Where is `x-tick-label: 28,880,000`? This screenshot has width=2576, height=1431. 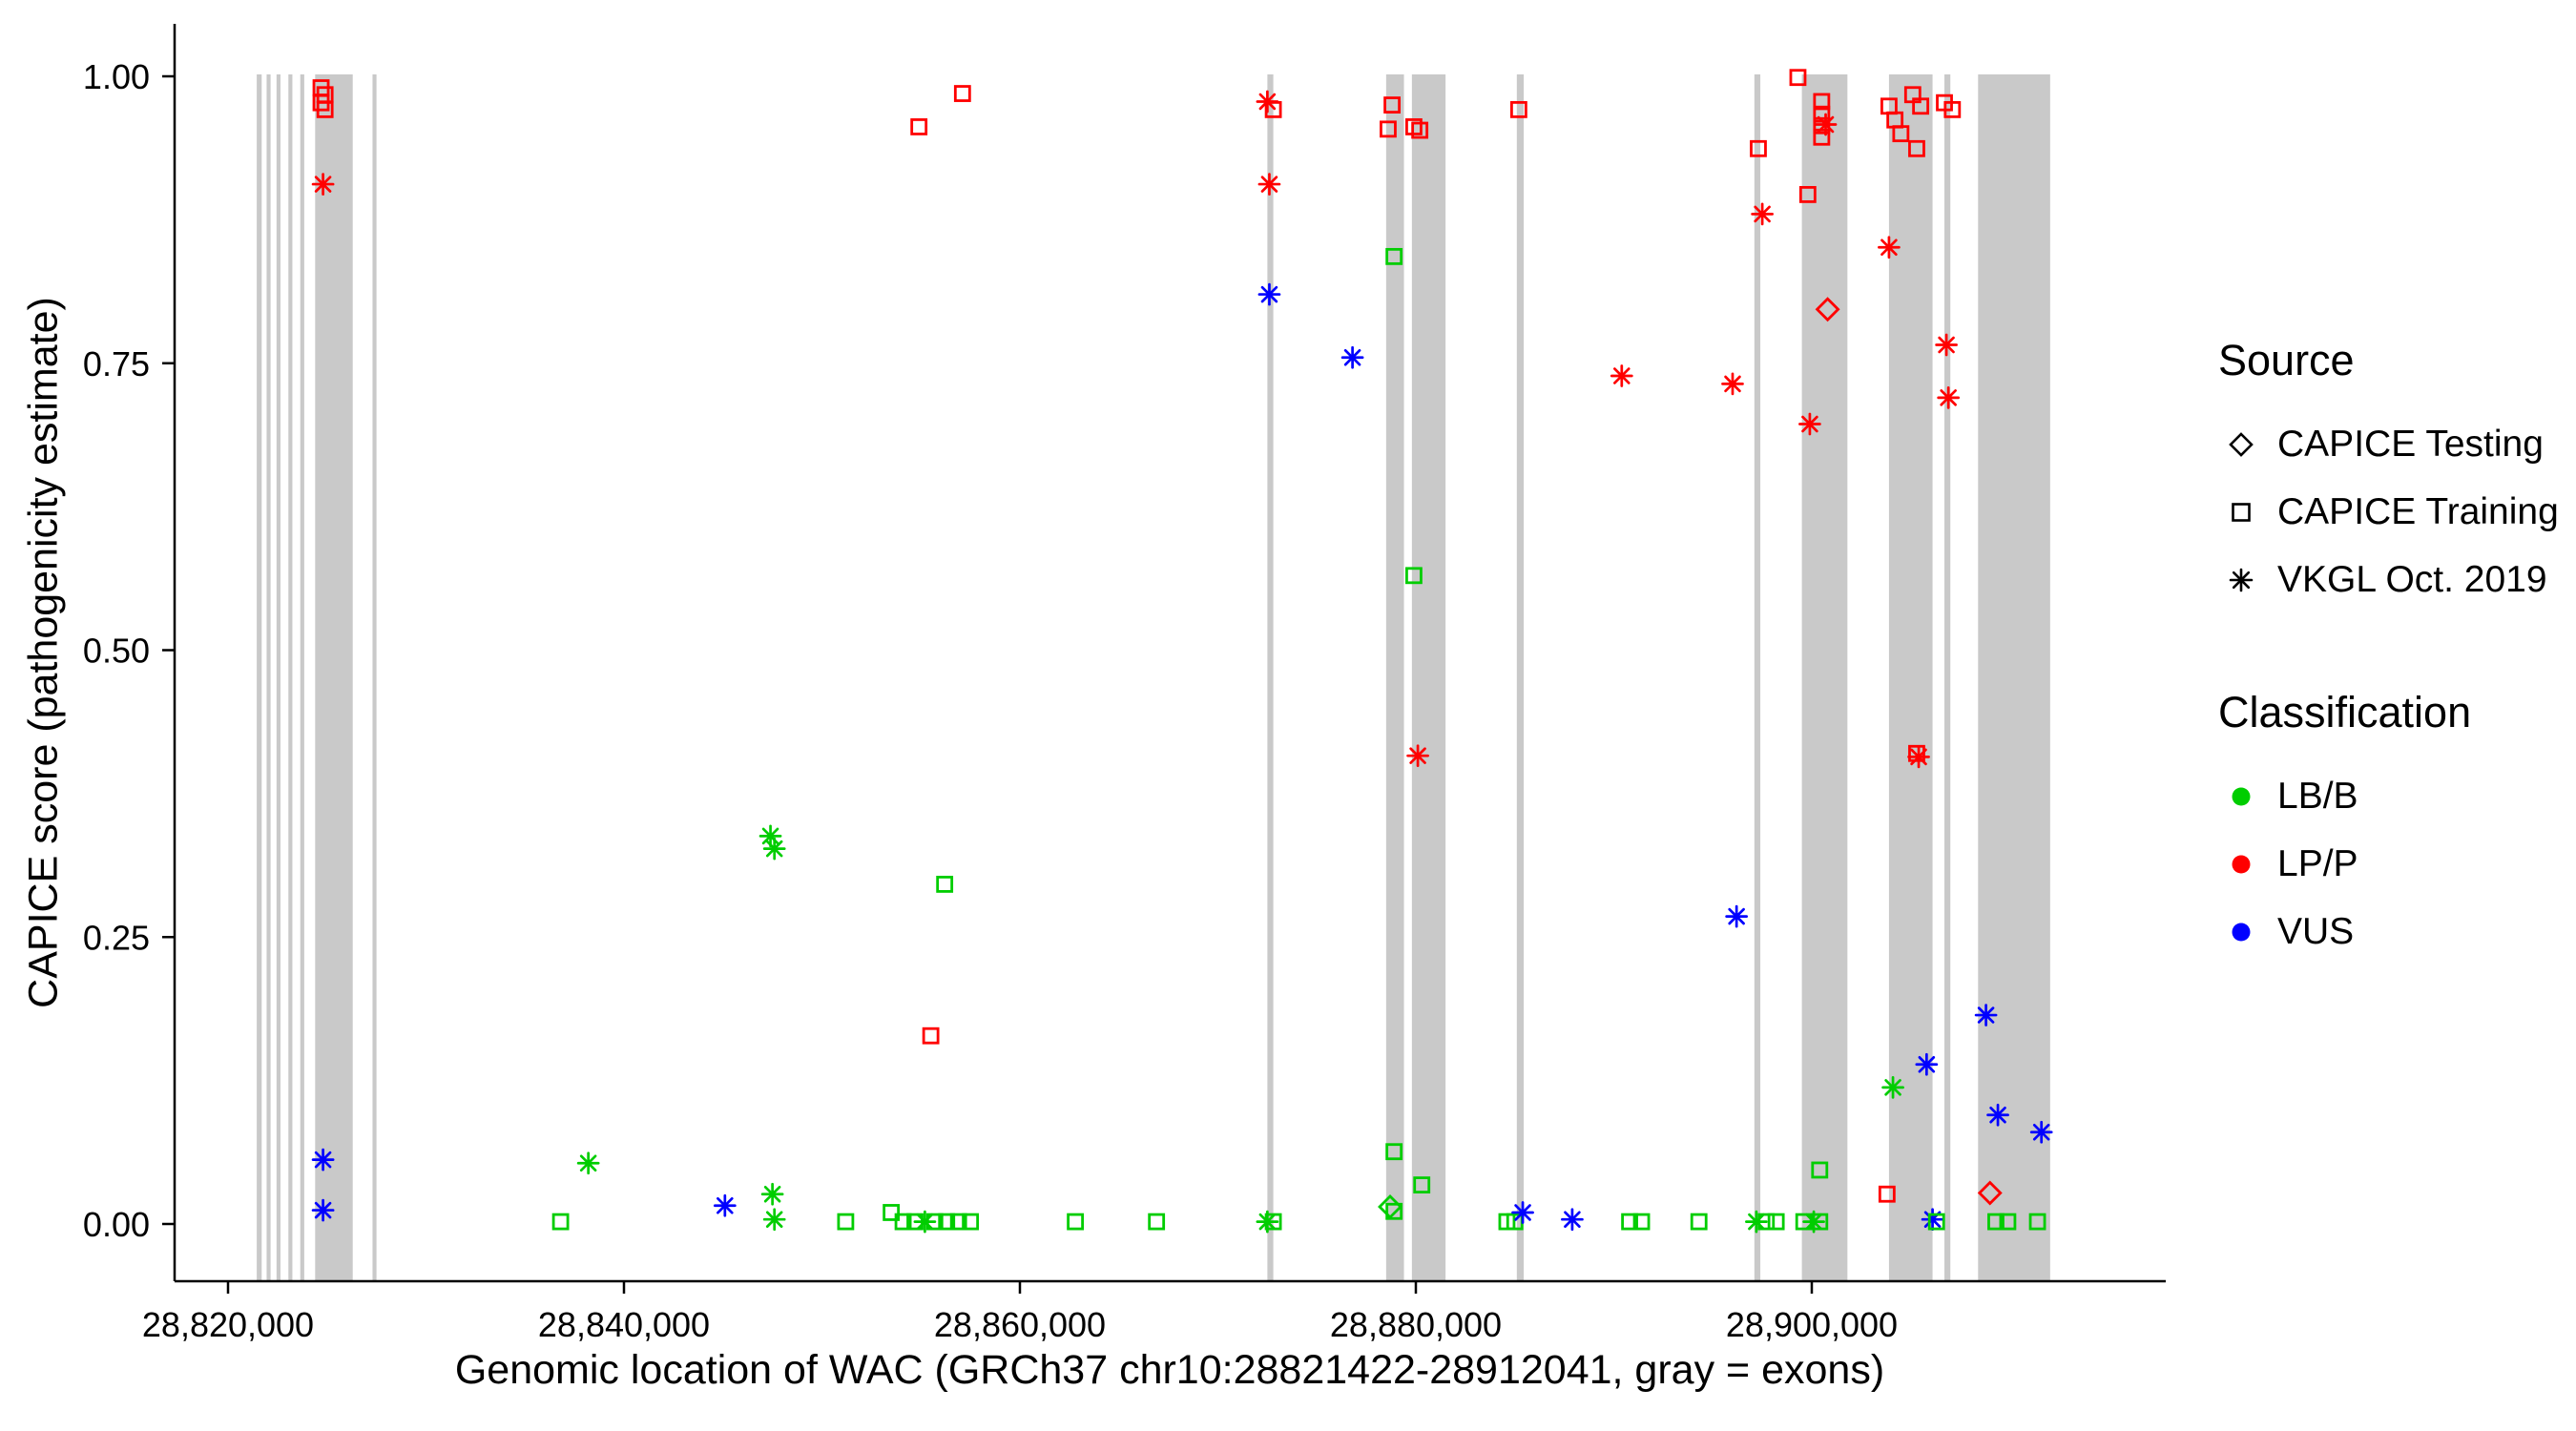
x-tick-label: 28,880,000 is located at coordinates (1416, 1324).